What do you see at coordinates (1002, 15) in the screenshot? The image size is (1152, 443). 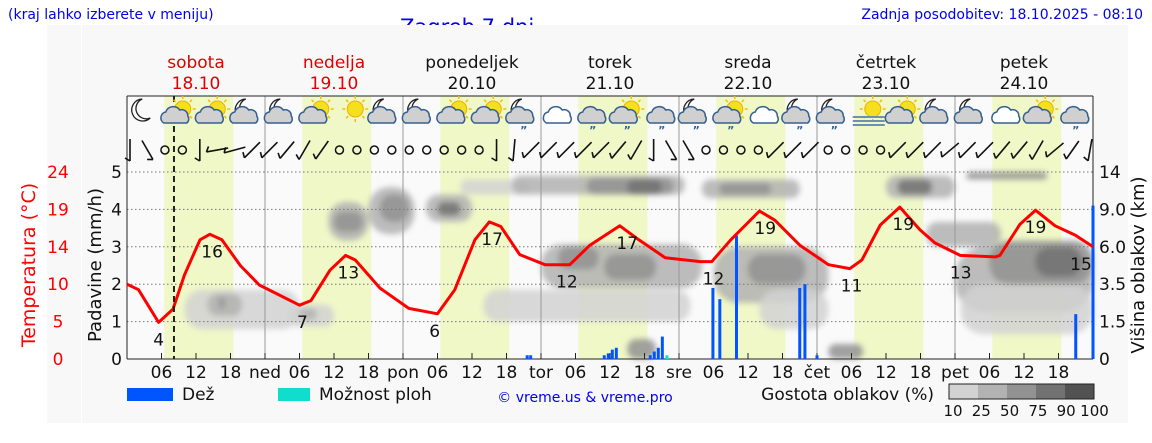 I see `last-updated: Zadnja posodobitev: 18.10.2025 - 08:10` at bounding box center [1002, 15].